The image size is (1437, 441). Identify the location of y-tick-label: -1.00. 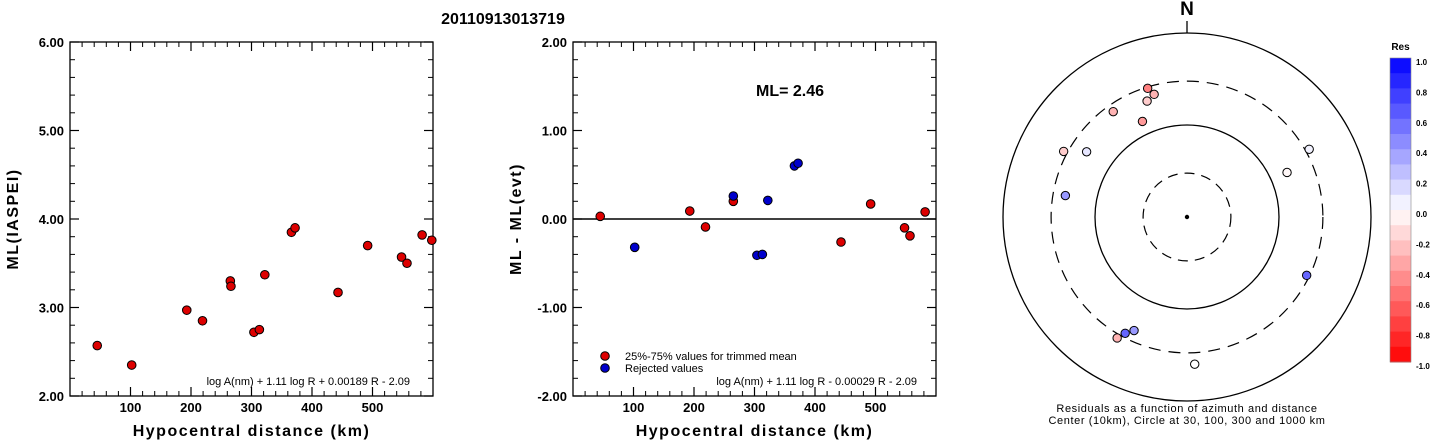
(552, 308).